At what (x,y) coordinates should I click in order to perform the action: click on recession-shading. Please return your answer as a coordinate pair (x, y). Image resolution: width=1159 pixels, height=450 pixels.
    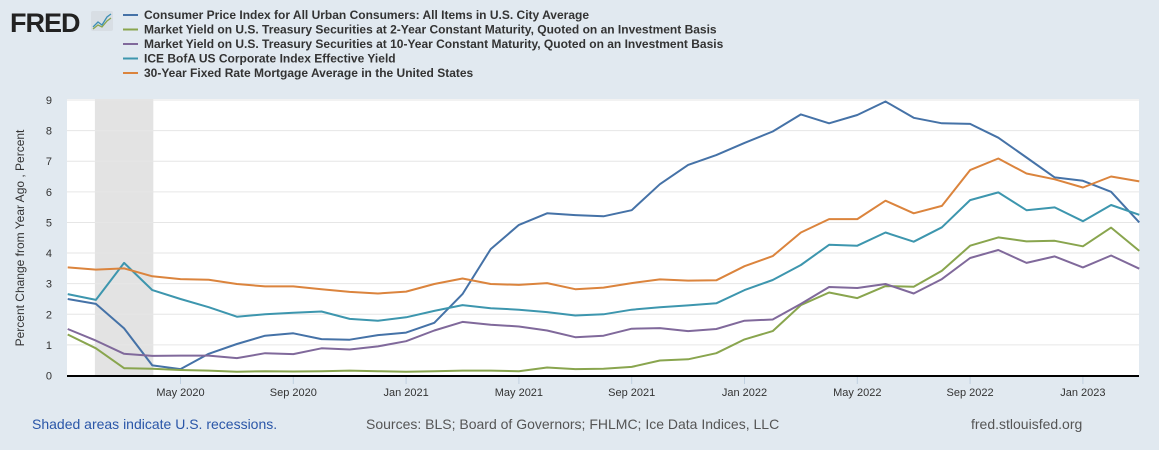
    Looking at the image, I should click on (124, 237).